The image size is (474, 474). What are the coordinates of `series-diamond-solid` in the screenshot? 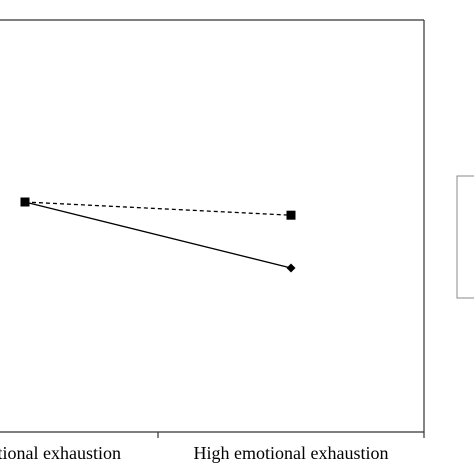 It's located at (158, 235).